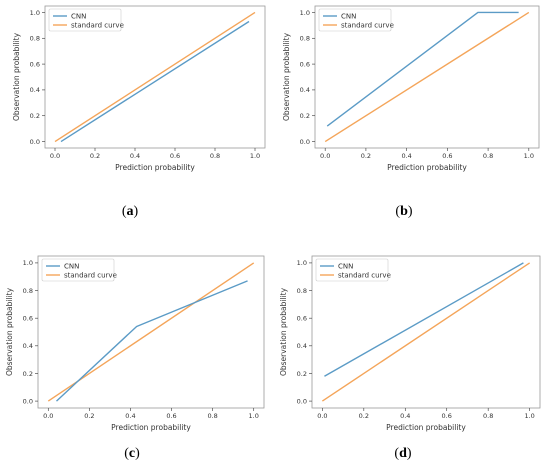 This screenshot has height=463, width=550. I want to click on panel-label: (c), so click(132, 453).